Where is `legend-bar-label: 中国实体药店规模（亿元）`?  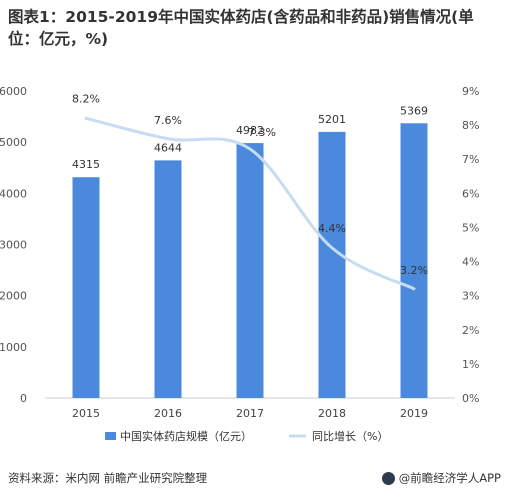 legend-bar-label: 中国实体药店规模（亿元） is located at coordinates (186, 436).